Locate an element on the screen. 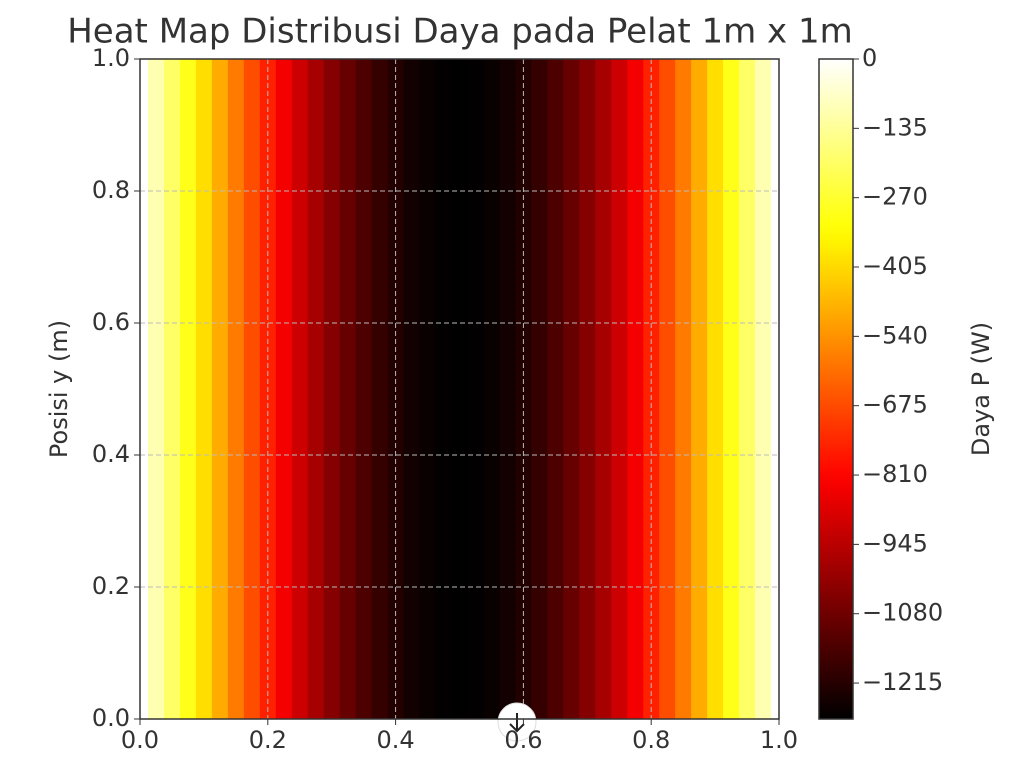 The width and height of the screenshot is (1024, 766). x-tick-label: 0.8 is located at coordinates (651, 740).